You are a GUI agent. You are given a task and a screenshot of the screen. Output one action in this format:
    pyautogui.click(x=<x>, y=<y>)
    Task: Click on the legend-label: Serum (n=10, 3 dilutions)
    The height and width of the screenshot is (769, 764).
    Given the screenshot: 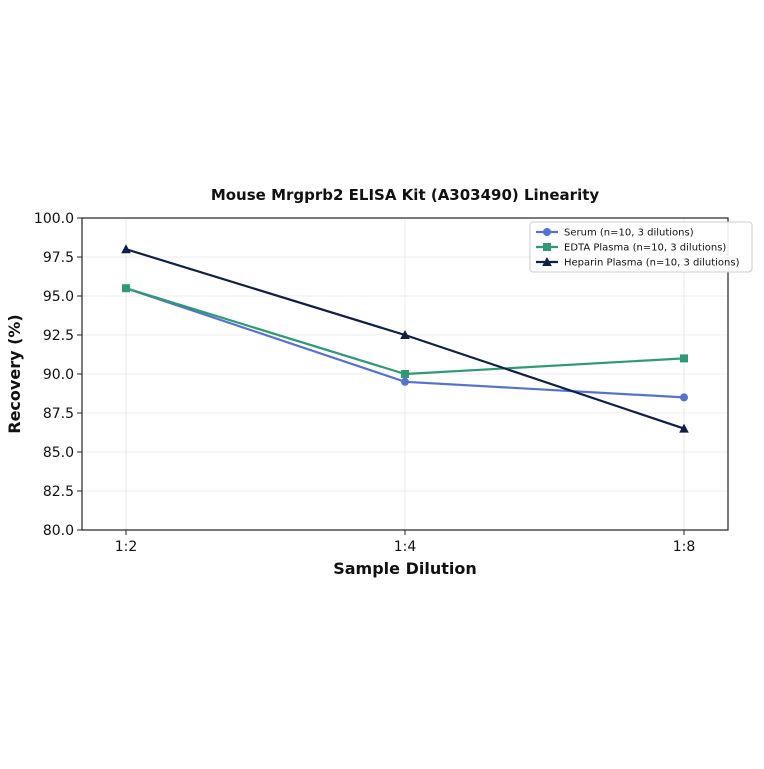 What is the action you would take?
    pyautogui.click(x=629, y=233)
    